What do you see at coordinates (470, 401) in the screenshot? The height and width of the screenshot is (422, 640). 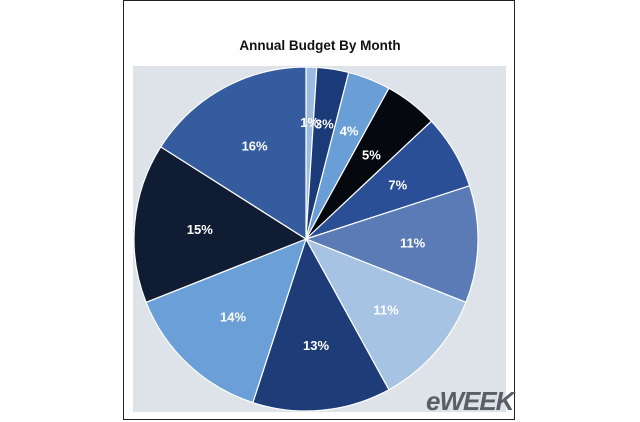 I see `eweek-logo: eWEEK` at bounding box center [470, 401].